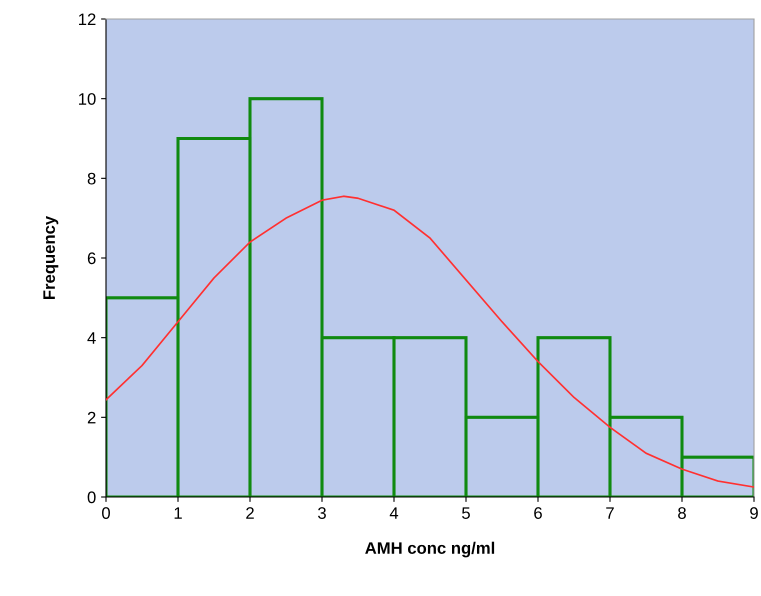 Image resolution: width=761 pixels, height=596 pixels. What do you see at coordinates (610, 513) in the screenshot?
I see `x-tick-label: 7` at bounding box center [610, 513].